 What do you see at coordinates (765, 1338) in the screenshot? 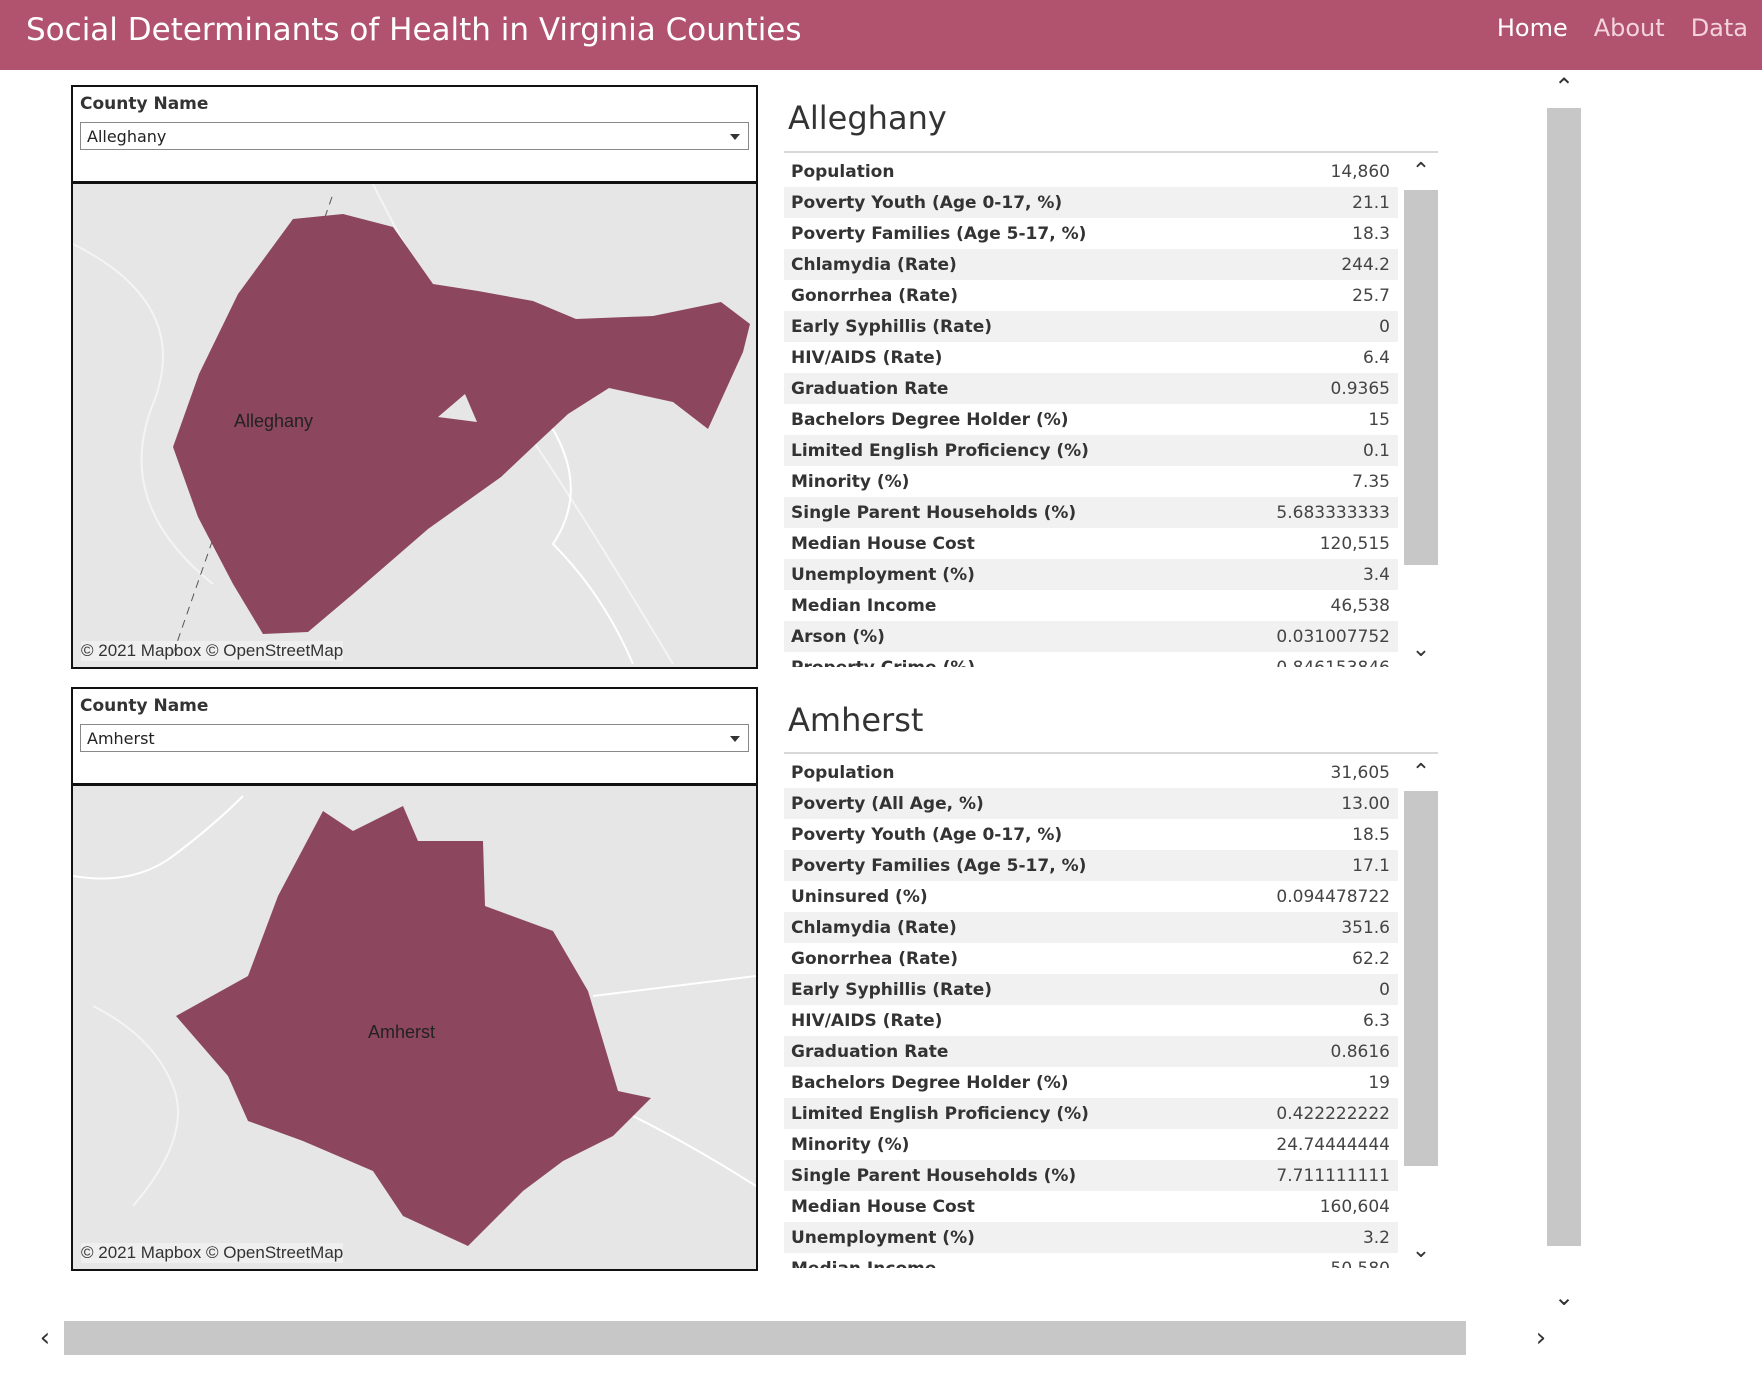
I see `page-hscroll-thumb` at bounding box center [765, 1338].